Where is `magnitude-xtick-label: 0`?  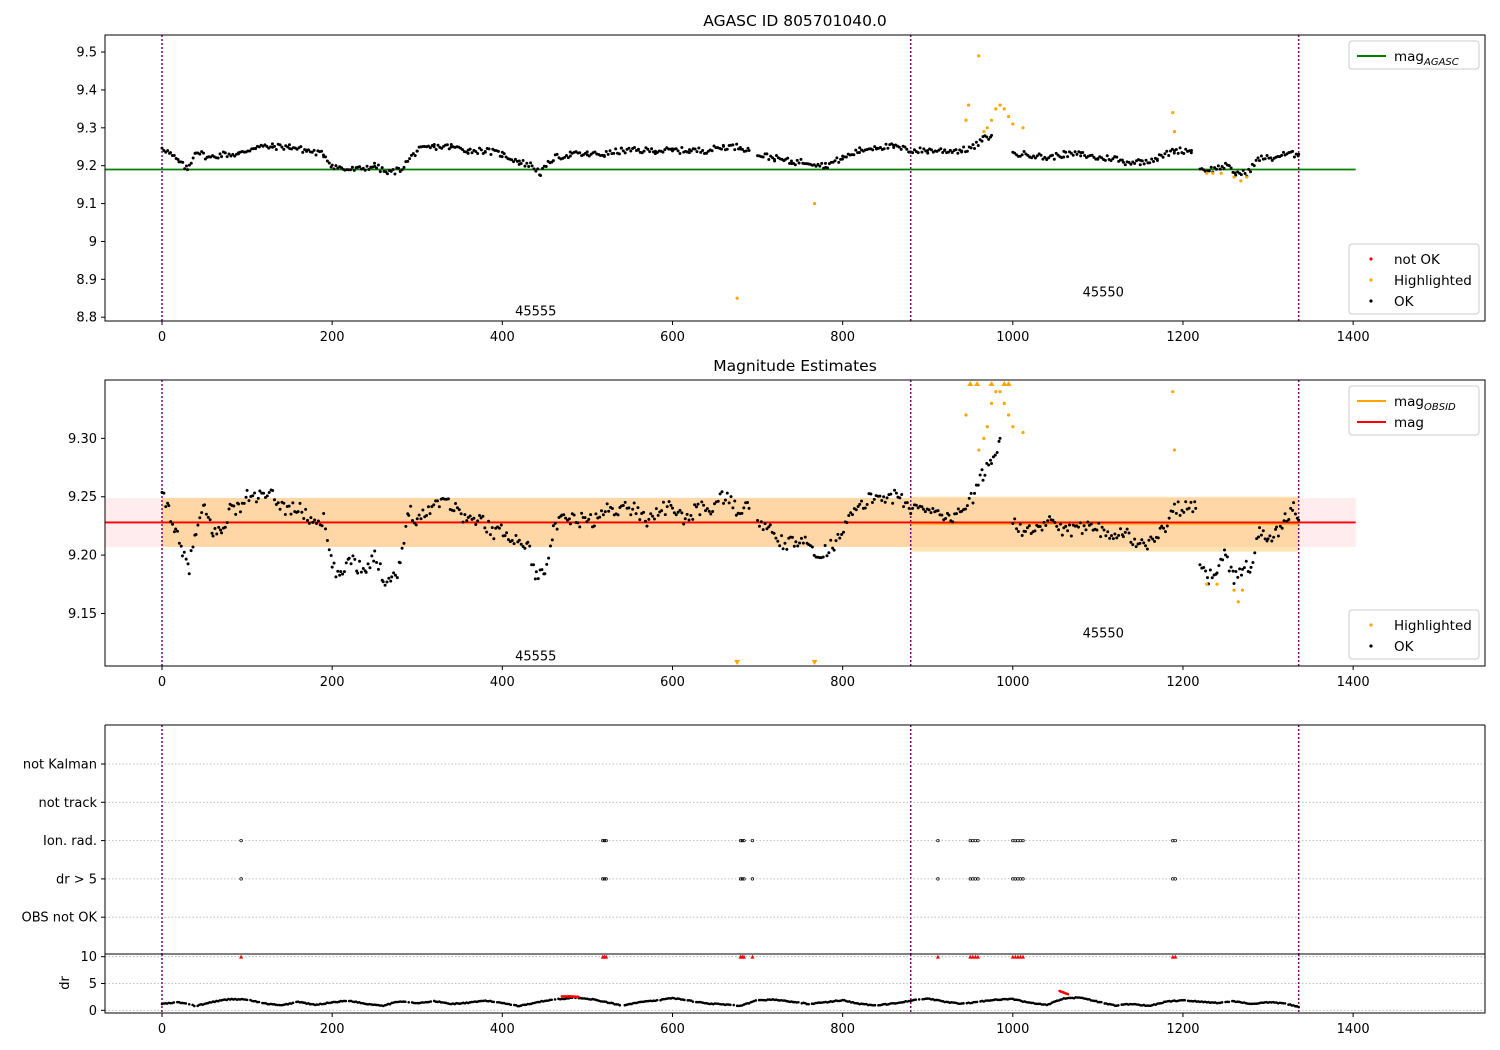
magnitude-xtick-label: 0 is located at coordinates (162, 682).